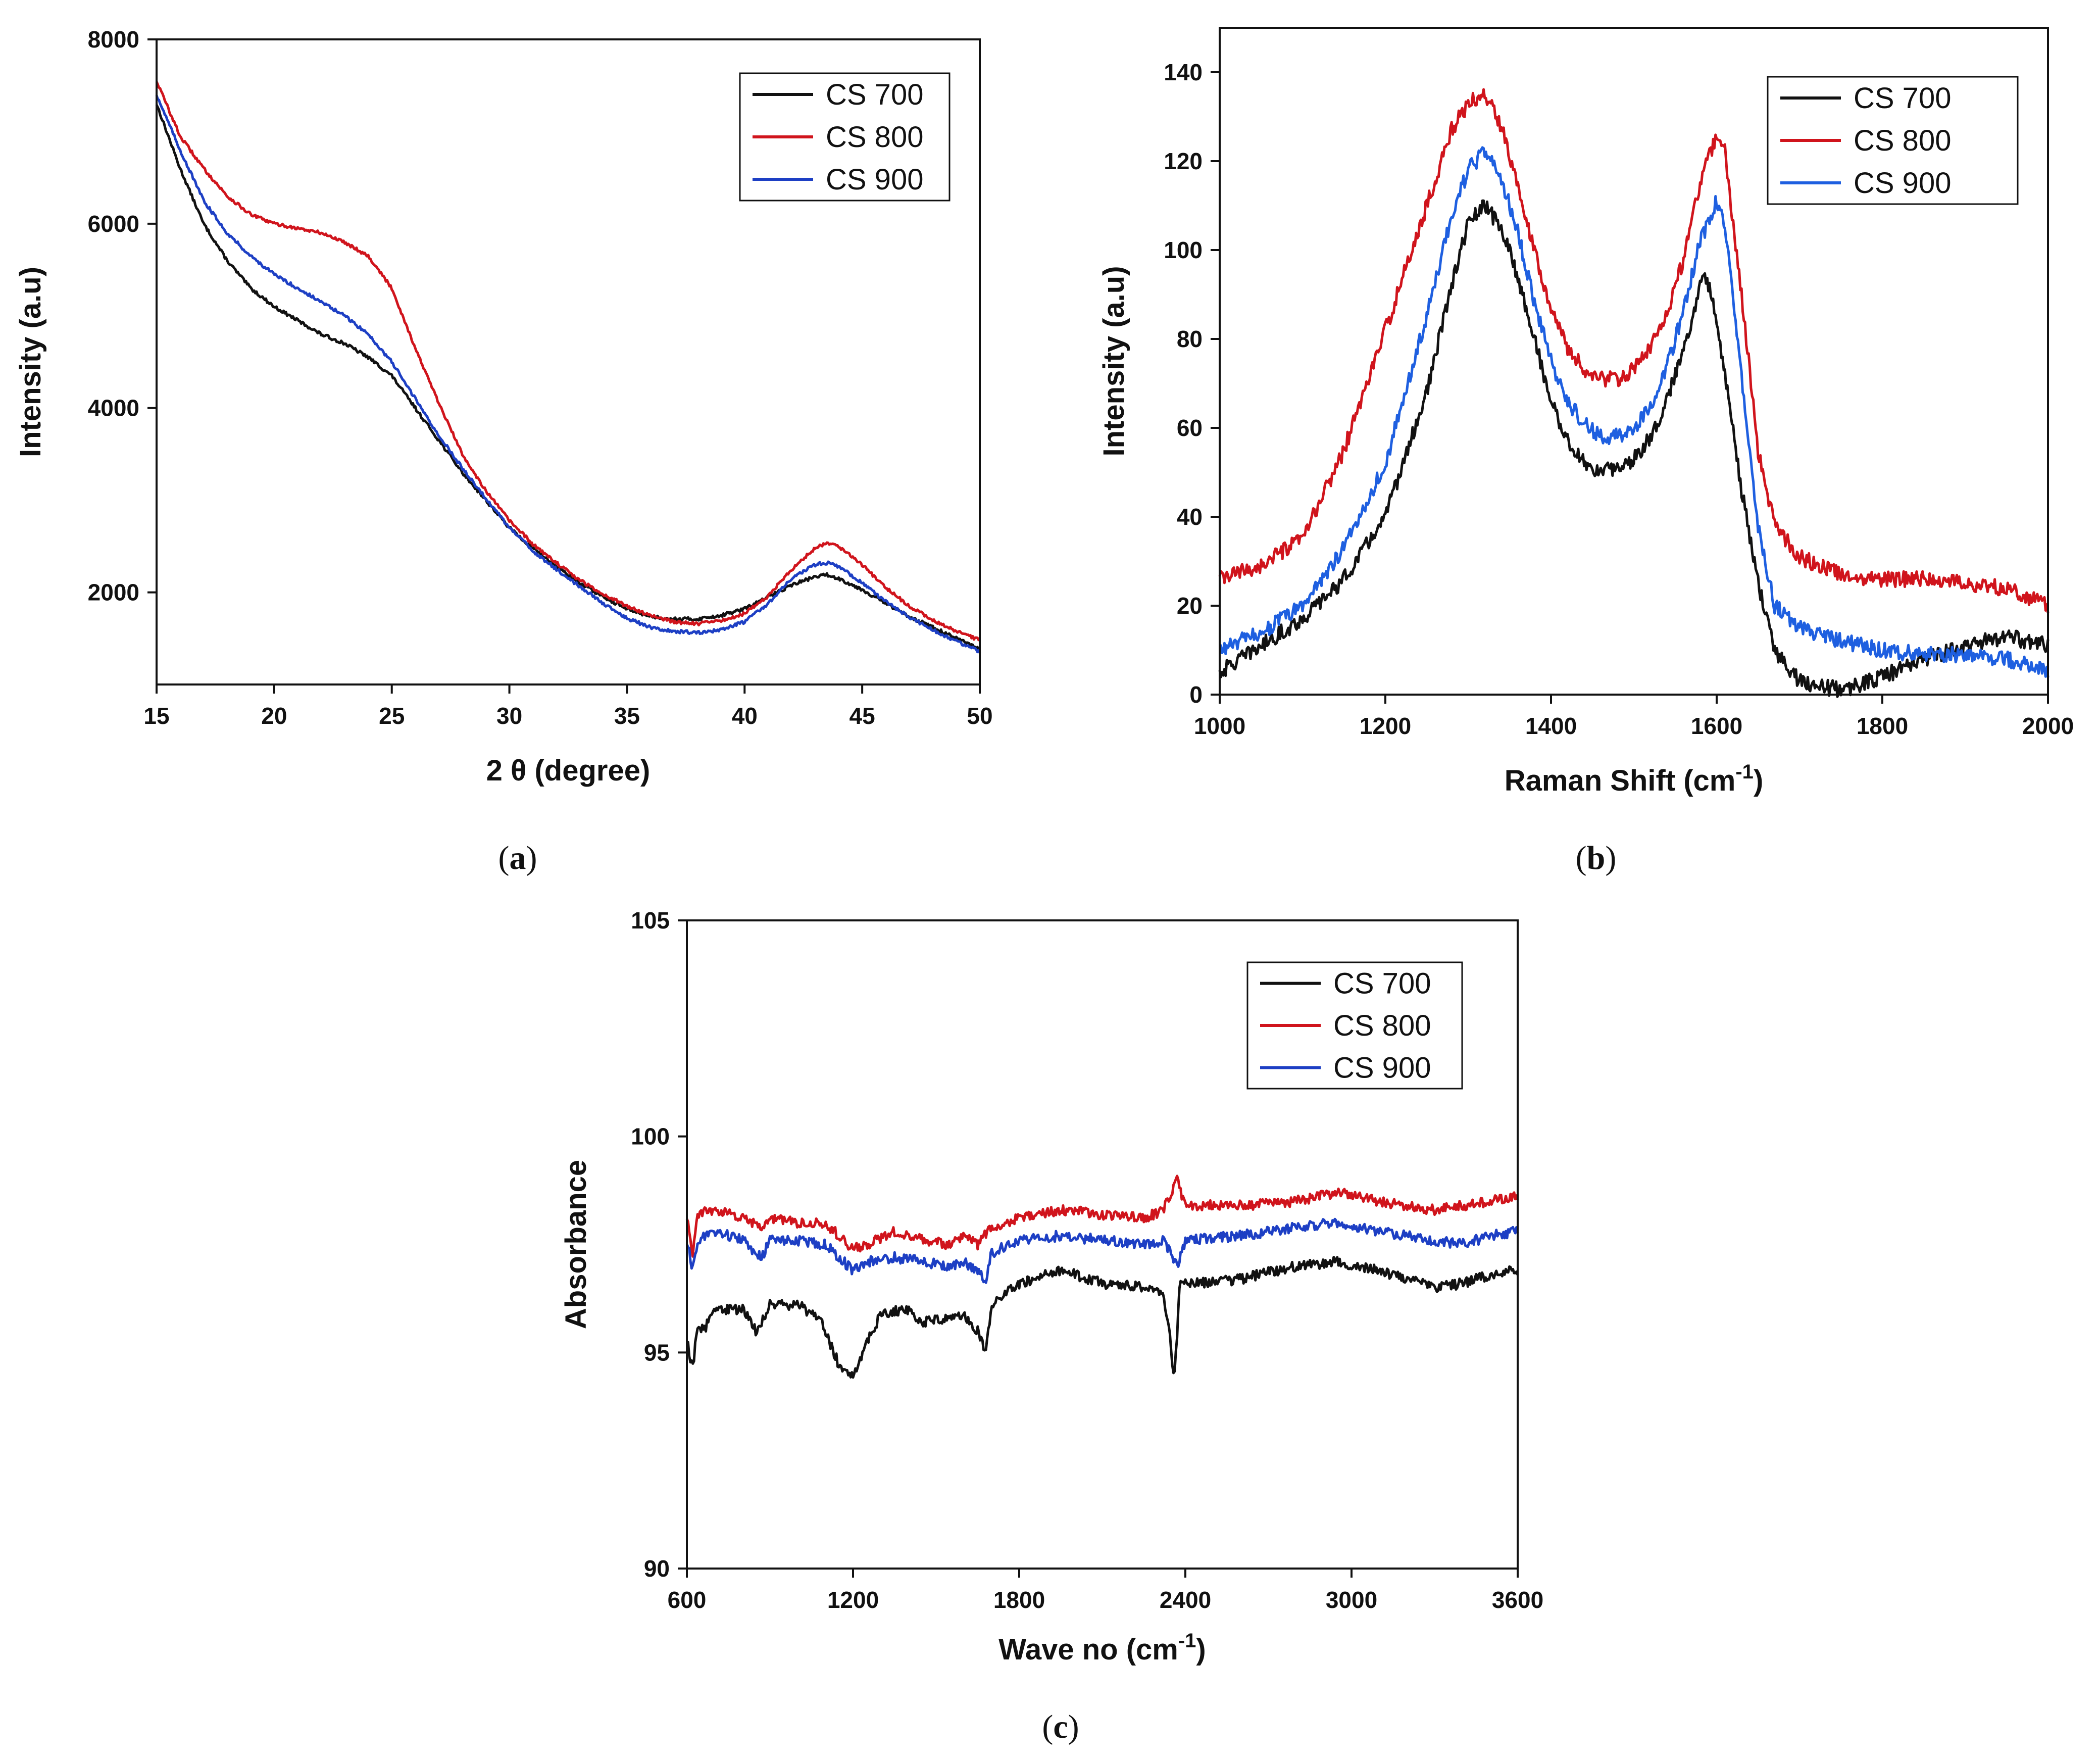  I want to click on x-tick-label: 3000, so click(1351, 1600).